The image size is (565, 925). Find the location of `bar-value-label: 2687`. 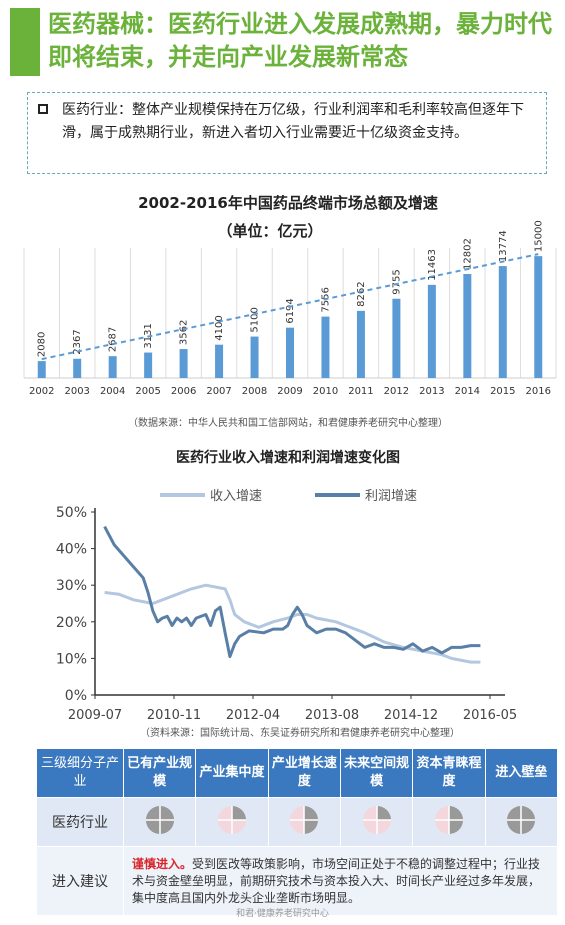

bar-value-label: 2687 is located at coordinates (113, 339).